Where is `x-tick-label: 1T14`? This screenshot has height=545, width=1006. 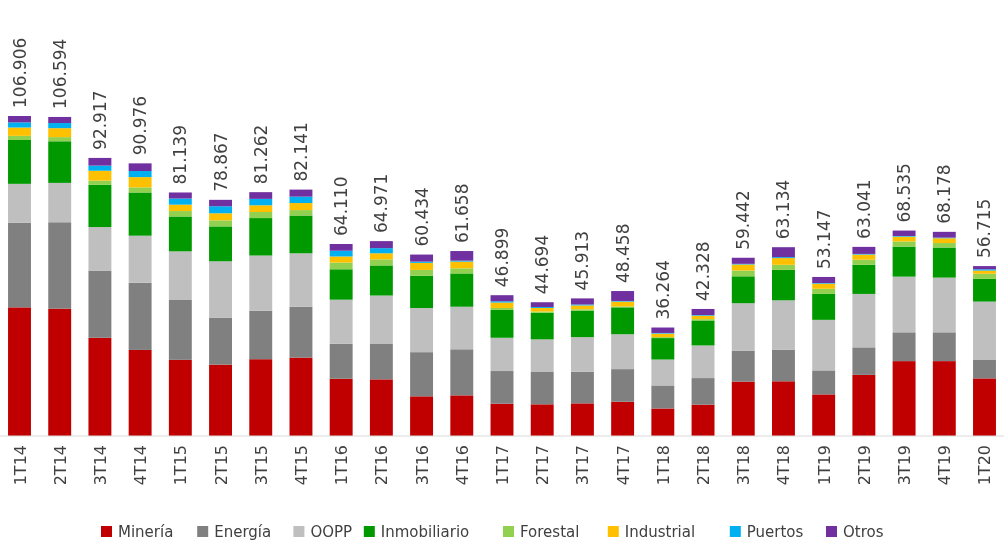
x-tick-label: 1T14 is located at coordinates (20, 465).